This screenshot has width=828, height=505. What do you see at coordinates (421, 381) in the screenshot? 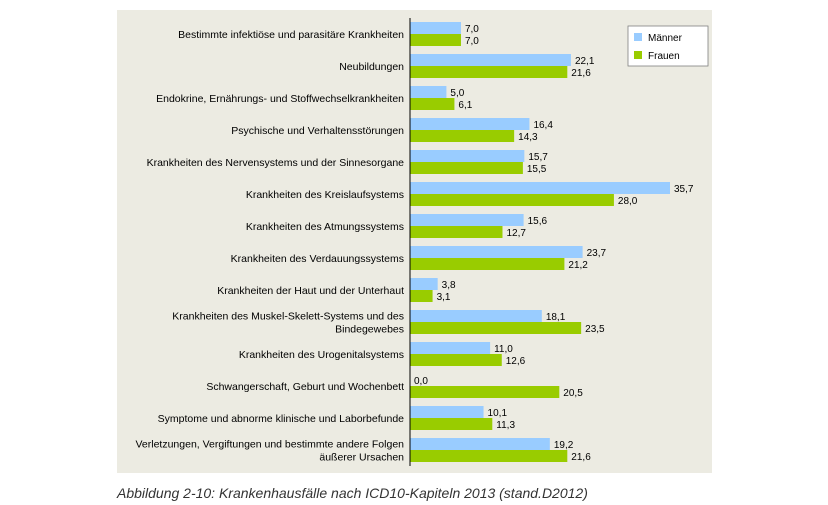
I see `value-label-maenner: 0,0` at bounding box center [421, 381].